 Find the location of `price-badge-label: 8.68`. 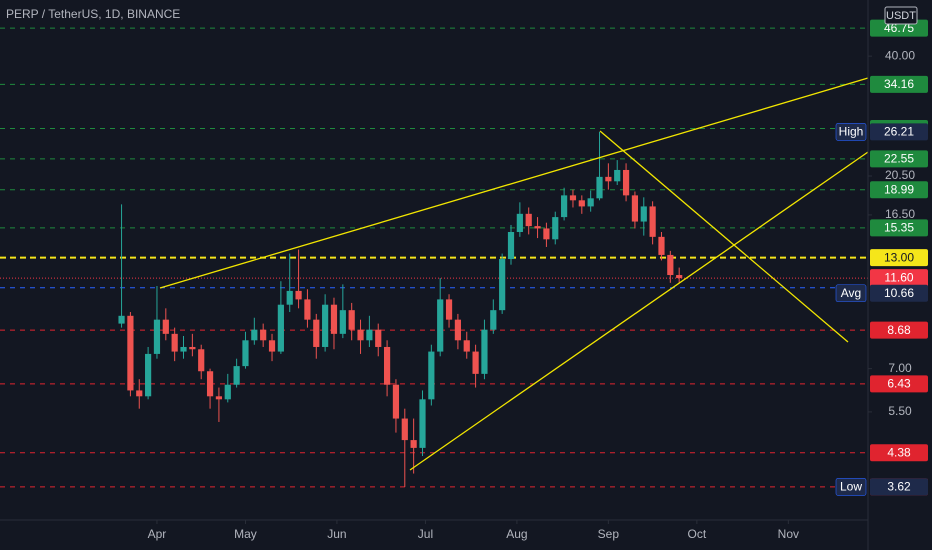

price-badge-label: 8.68 is located at coordinates (899, 330).